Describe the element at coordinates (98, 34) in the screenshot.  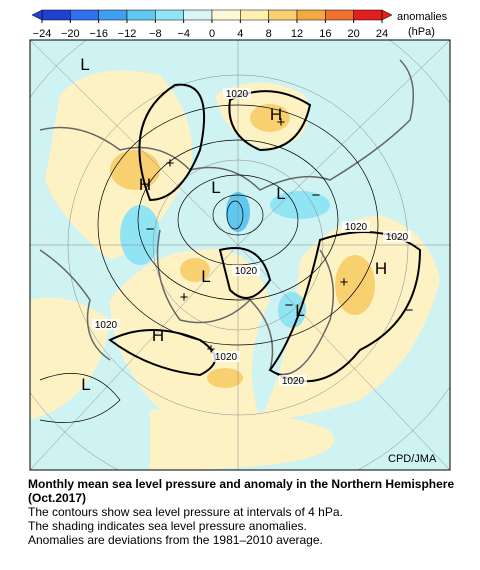
I see `colorbar-tick-label: −16` at that location.